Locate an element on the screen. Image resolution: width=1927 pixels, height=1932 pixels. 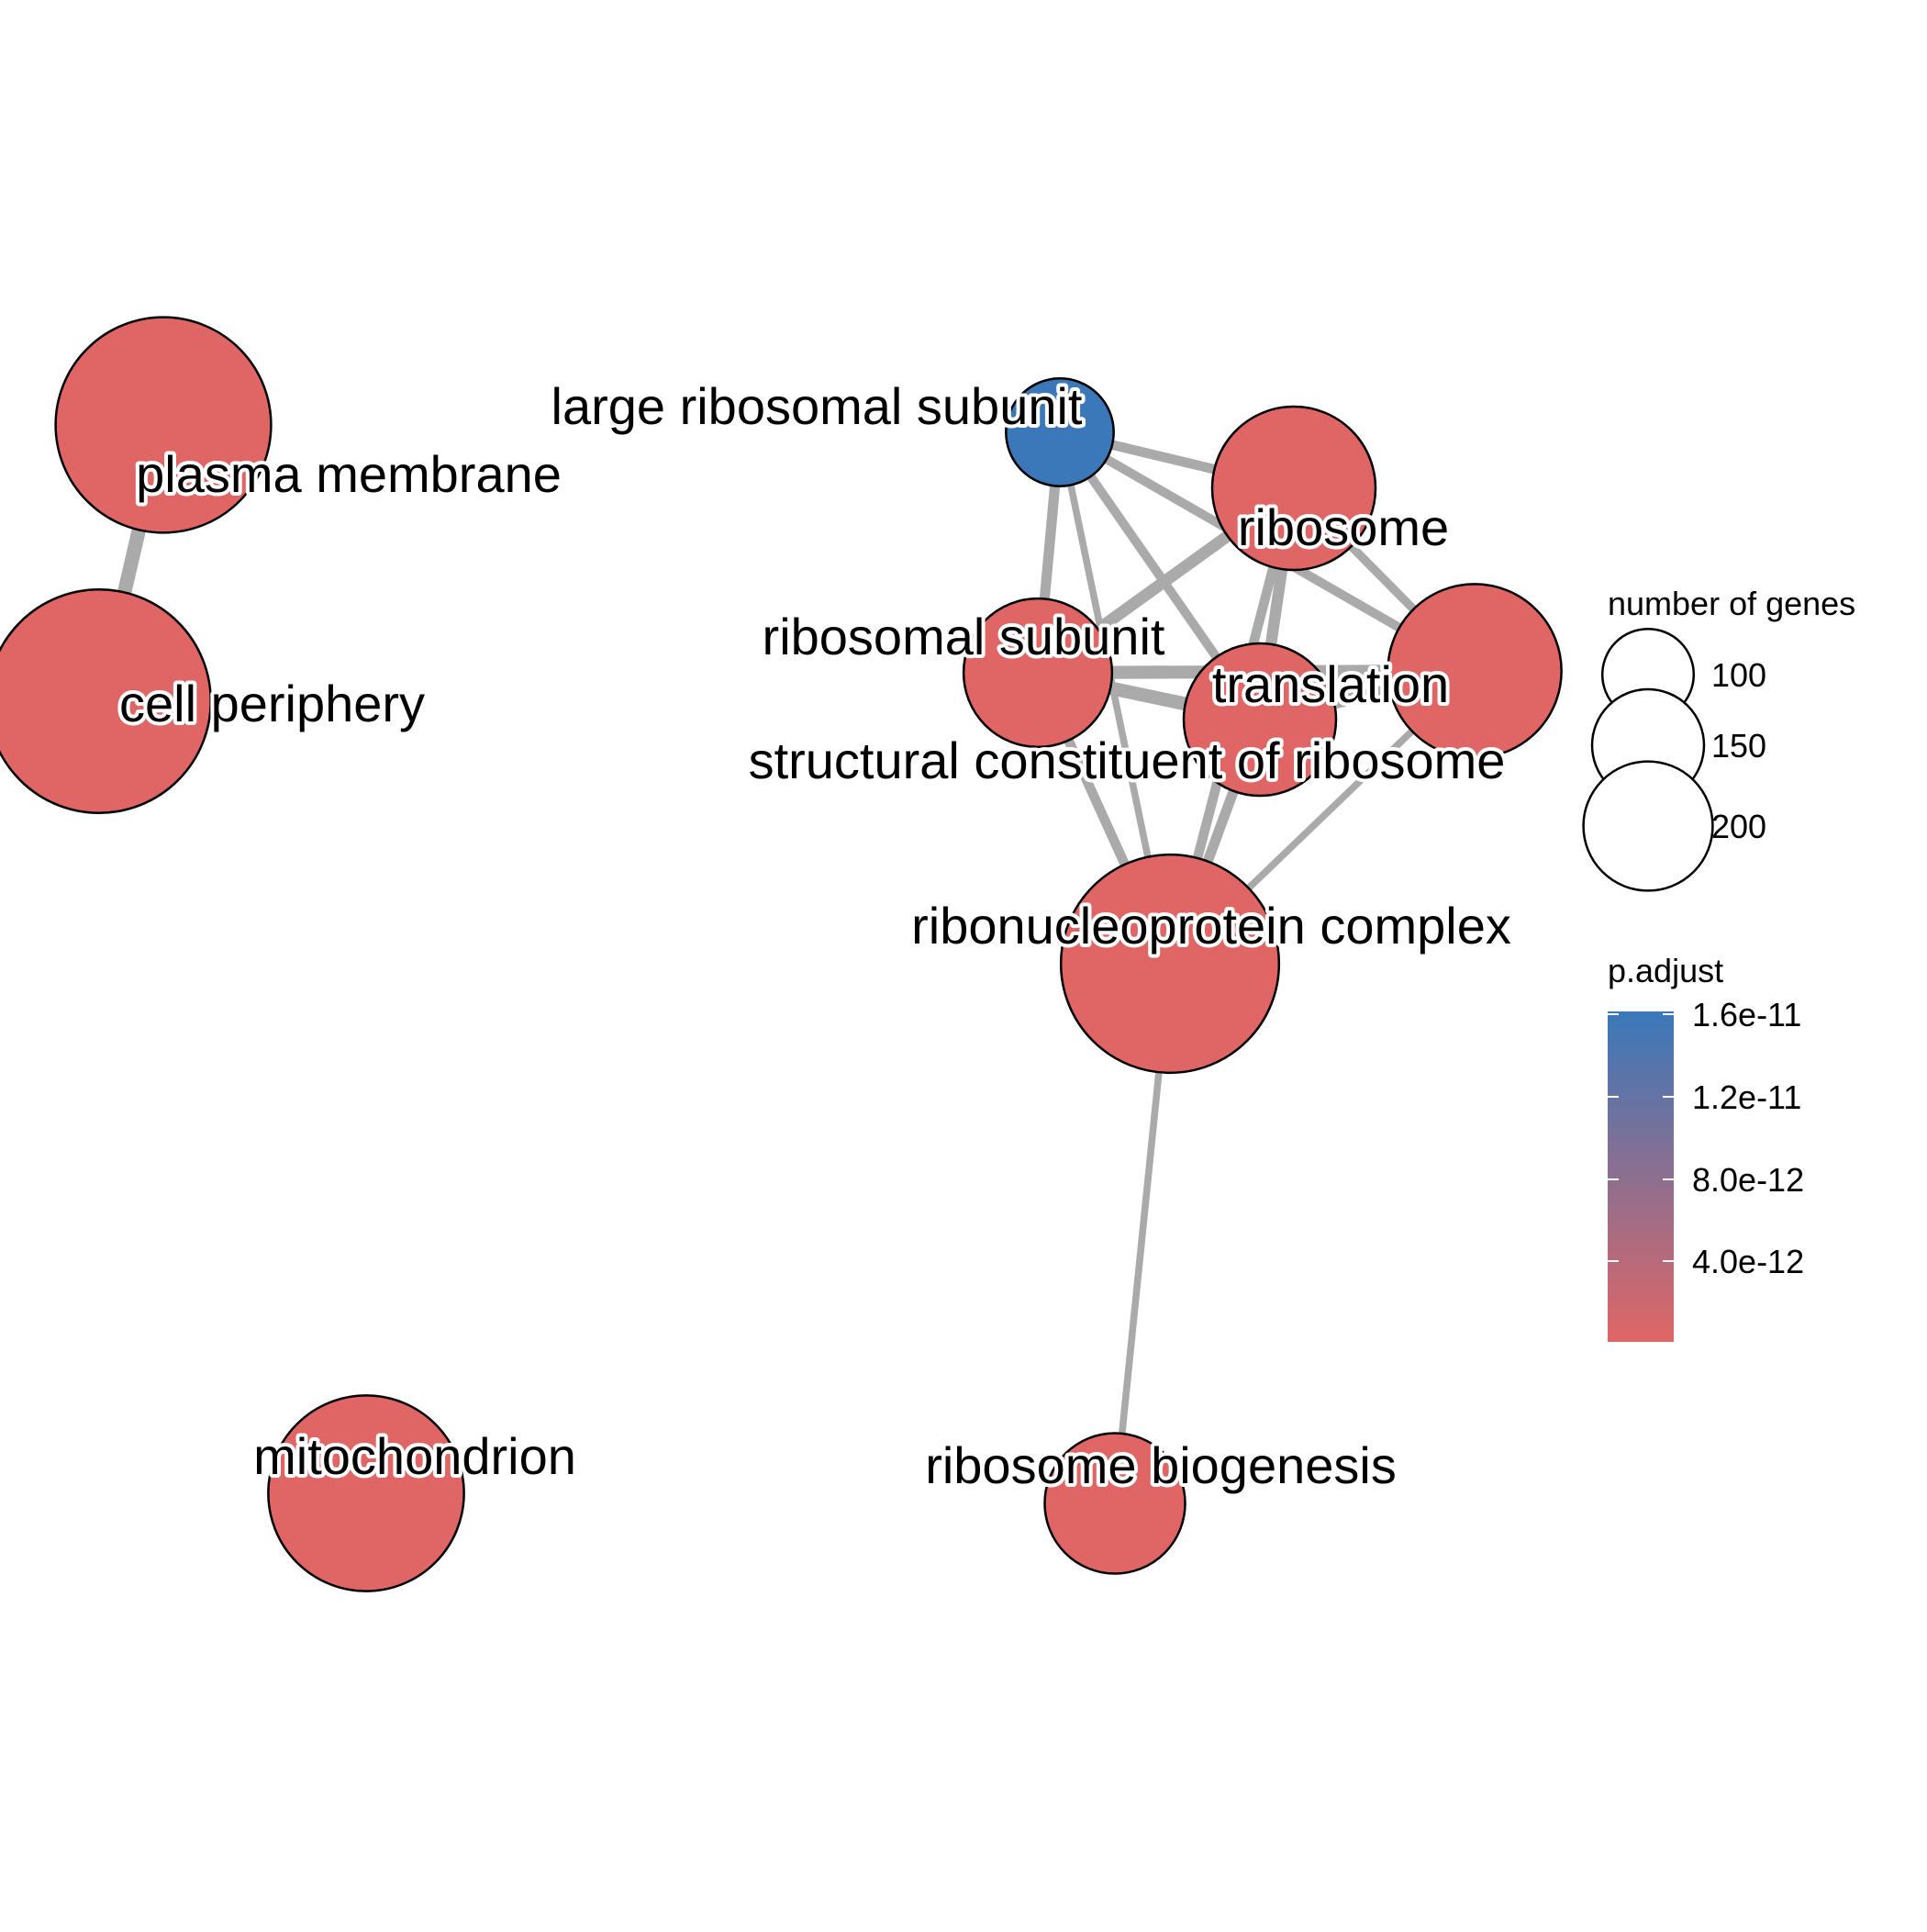
size-key-label-150: 150 is located at coordinates (1738, 746).